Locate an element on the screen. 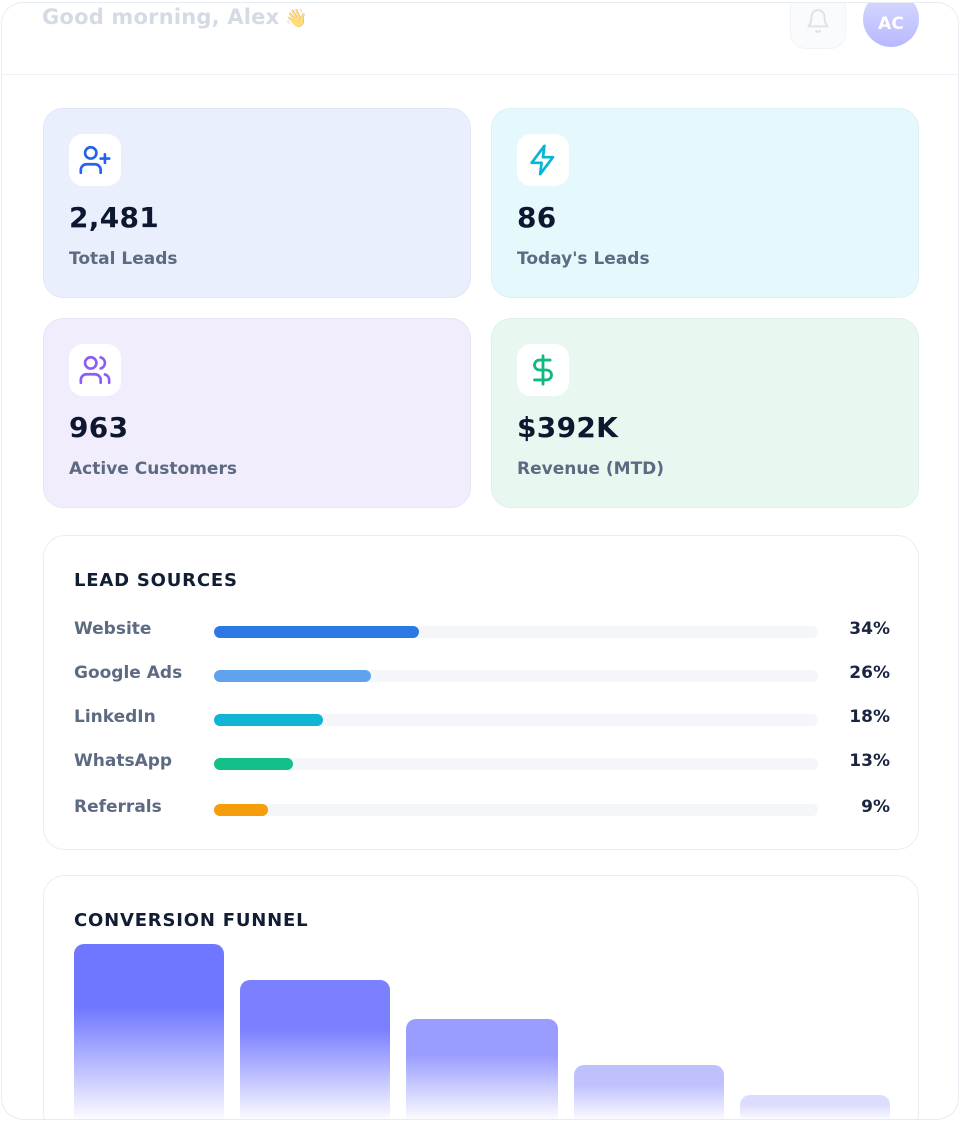  stat-card-total-leads: 2,481 Total Leads is located at coordinates (257, 203).